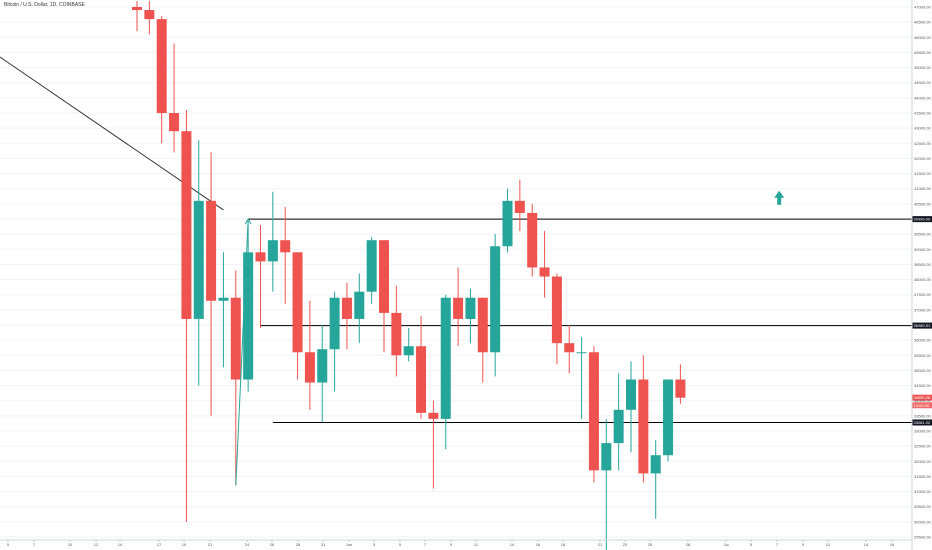 This screenshot has width=932, height=550. What do you see at coordinates (349, 544) in the screenshot?
I see `x-tick-label: Jun` at bounding box center [349, 544].